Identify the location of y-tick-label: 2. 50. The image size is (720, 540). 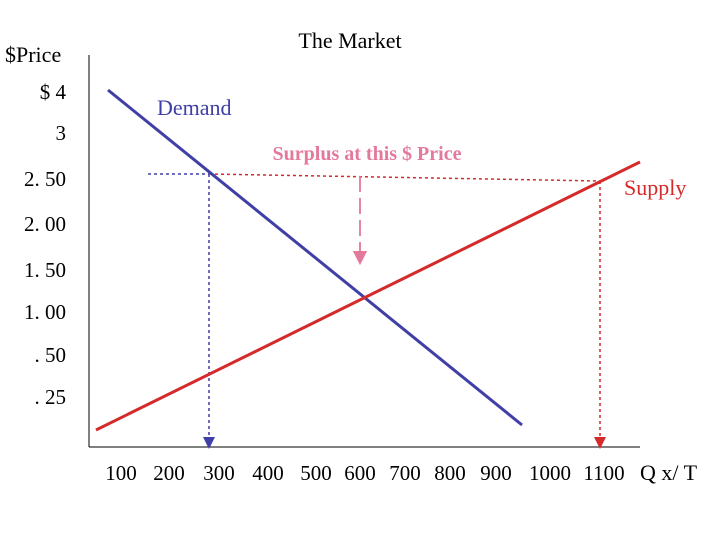
(45, 179).